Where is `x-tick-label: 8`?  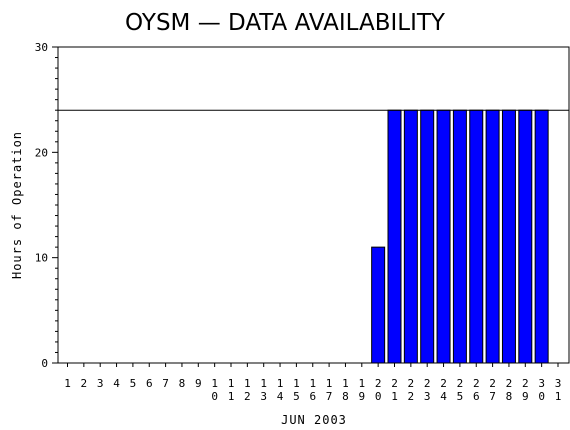
x-tick-label: 8 is located at coordinates (182, 383).